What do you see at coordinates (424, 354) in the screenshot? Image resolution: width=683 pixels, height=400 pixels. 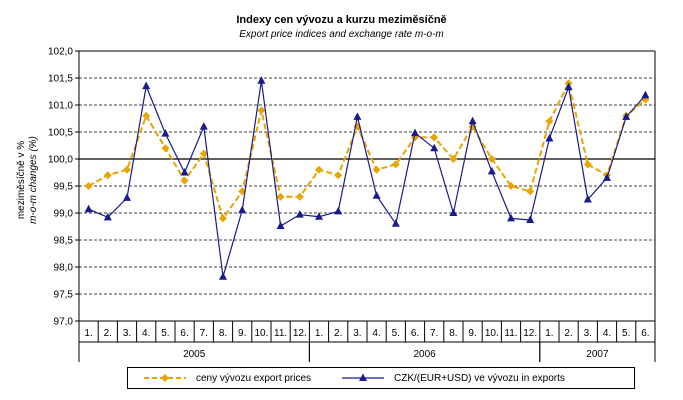 I see `year-label: 2006` at bounding box center [424, 354].